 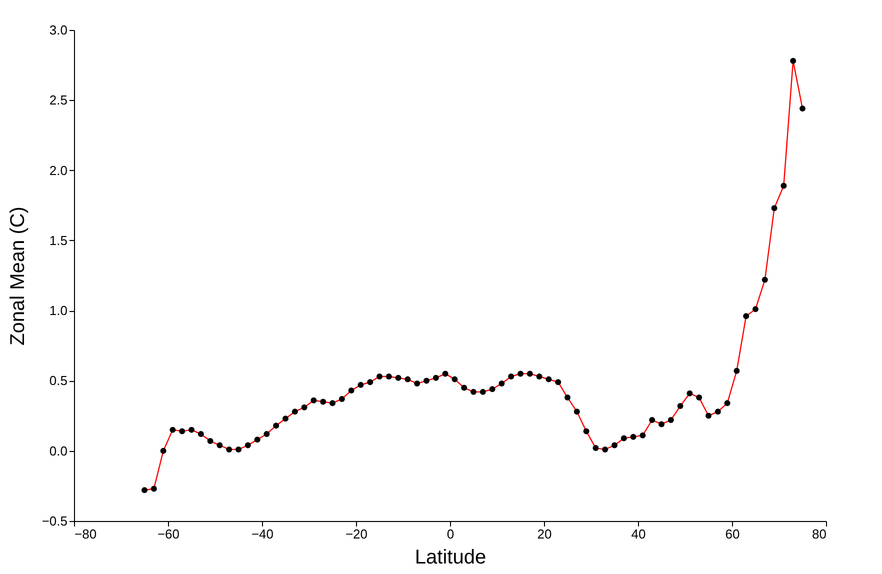 I want to click on y-tick-label: 0.0, so click(x=58, y=450).